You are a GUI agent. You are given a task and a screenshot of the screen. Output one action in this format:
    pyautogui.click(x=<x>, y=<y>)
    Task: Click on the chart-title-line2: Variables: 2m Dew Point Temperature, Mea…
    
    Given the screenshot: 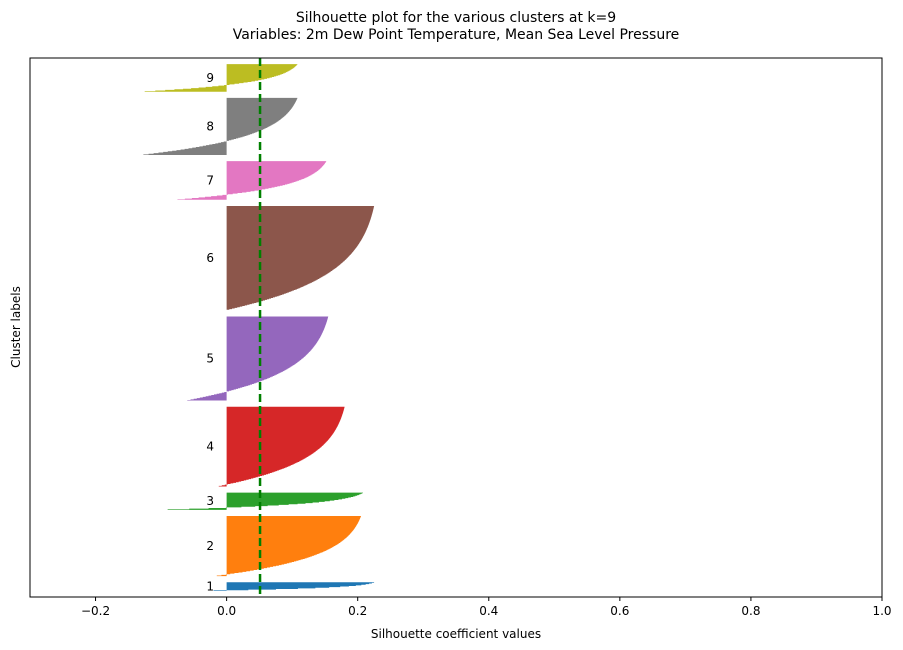 What is the action you would take?
    pyautogui.click(x=456, y=35)
    